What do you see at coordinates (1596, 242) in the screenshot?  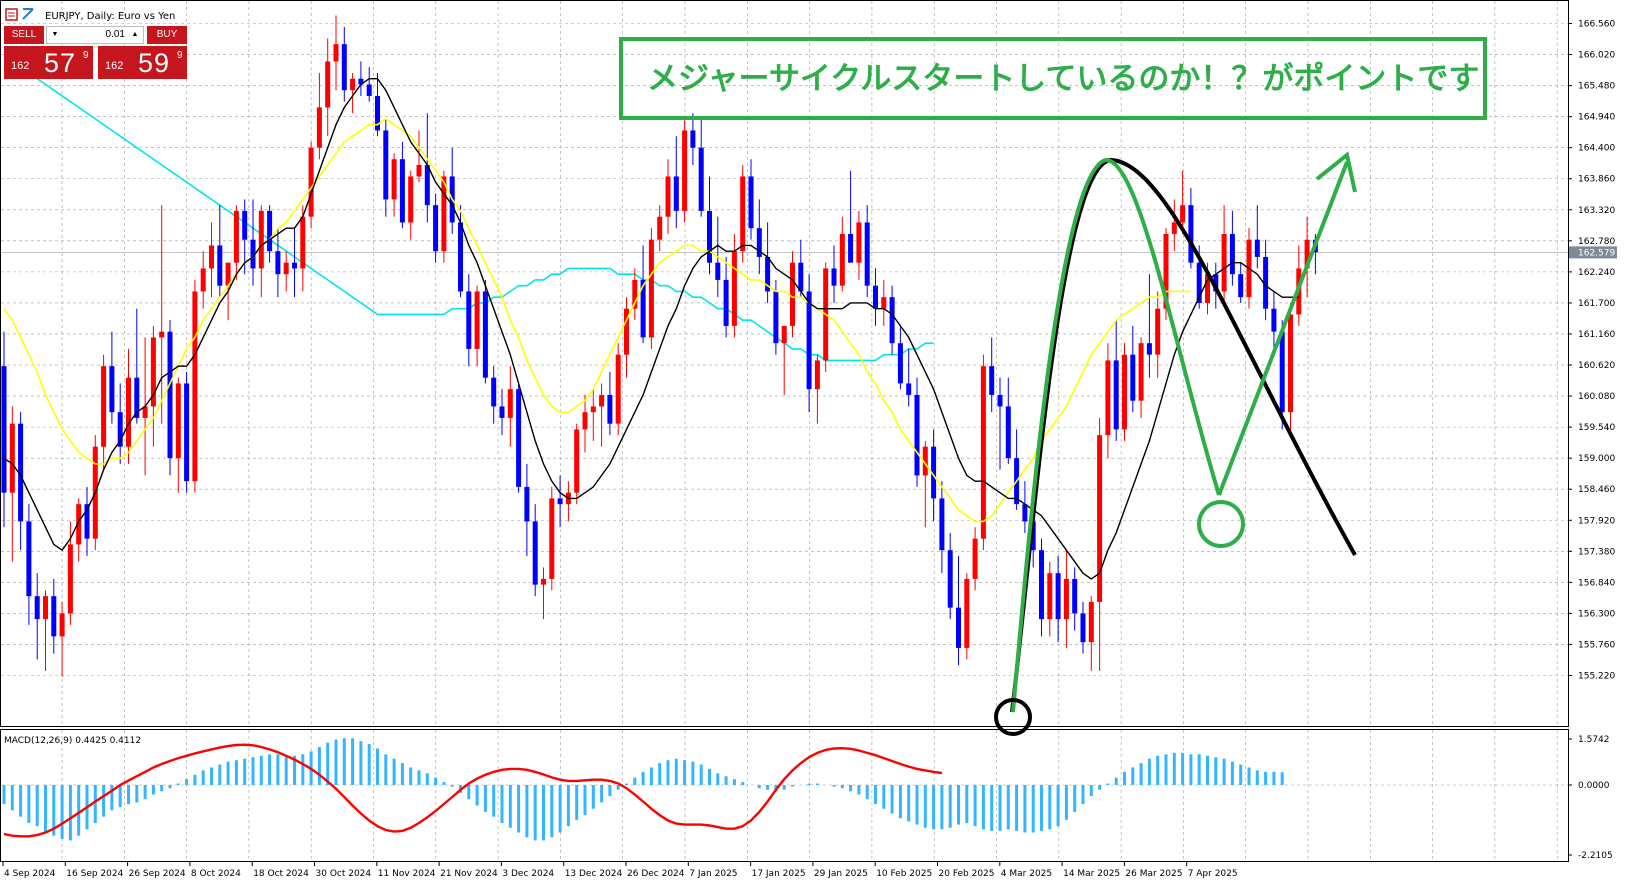 I see `y-tick-label: 162.780` at bounding box center [1596, 242].